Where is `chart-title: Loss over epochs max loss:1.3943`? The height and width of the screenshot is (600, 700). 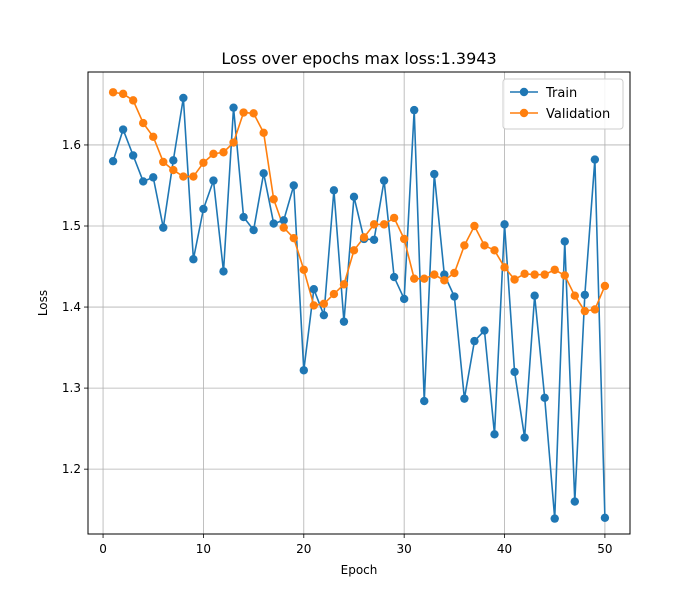
chart-title: Loss over epochs max loss:1.3943 is located at coordinates (358, 58).